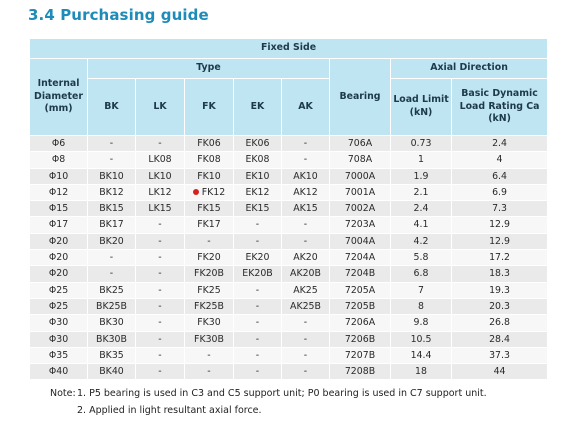  I want to click on bearing-cell: 7000A, so click(360, 176).